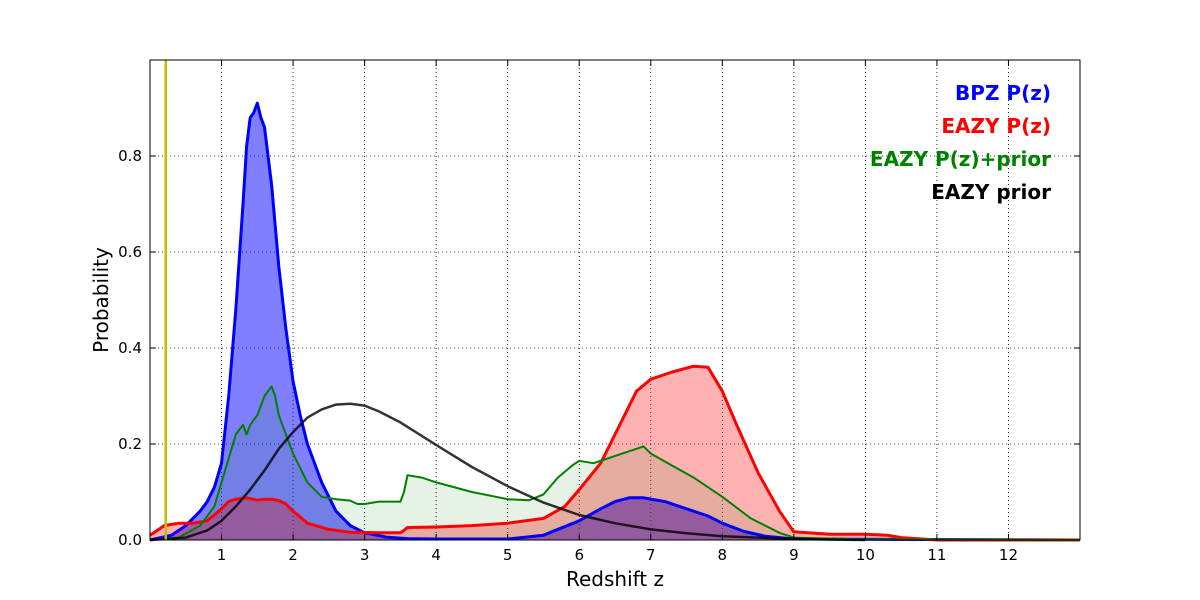 The width and height of the screenshot is (1200, 600). Describe the element at coordinates (130, 252) in the screenshot. I see `y-tick-label: 0.6` at that location.